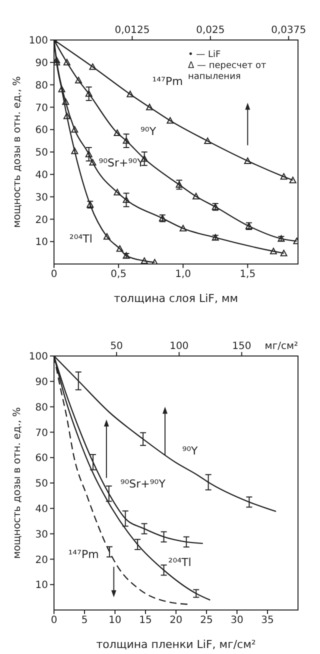 The image size is (320, 654). I want to click on x-tick-label: 15, so click(145, 620).